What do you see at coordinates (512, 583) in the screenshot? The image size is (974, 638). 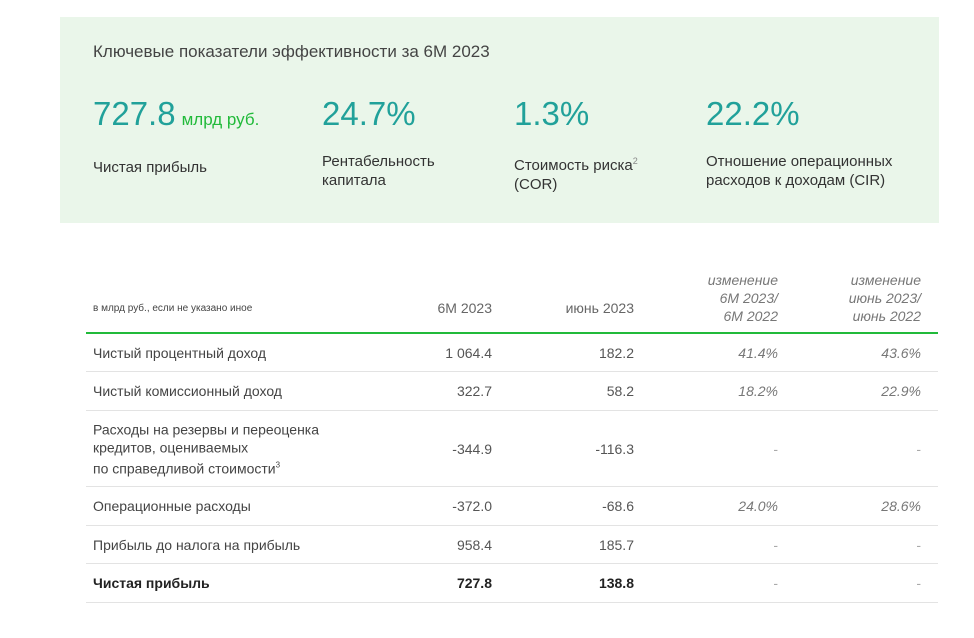 I see `table-row-total: Чистая прибыль 727.8 138.8 - -` at bounding box center [512, 583].